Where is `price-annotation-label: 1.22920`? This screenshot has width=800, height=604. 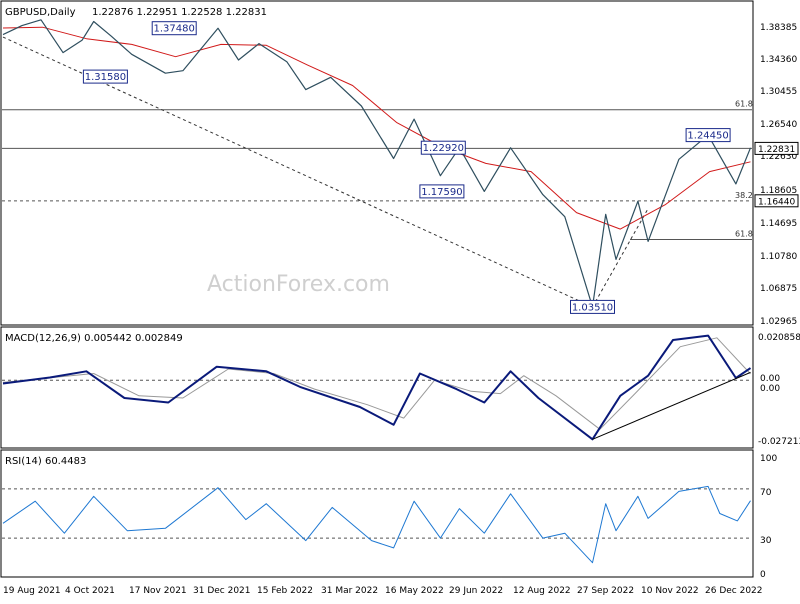 price-annotation-label: 1.22920 is located at coordinates (443, 148).